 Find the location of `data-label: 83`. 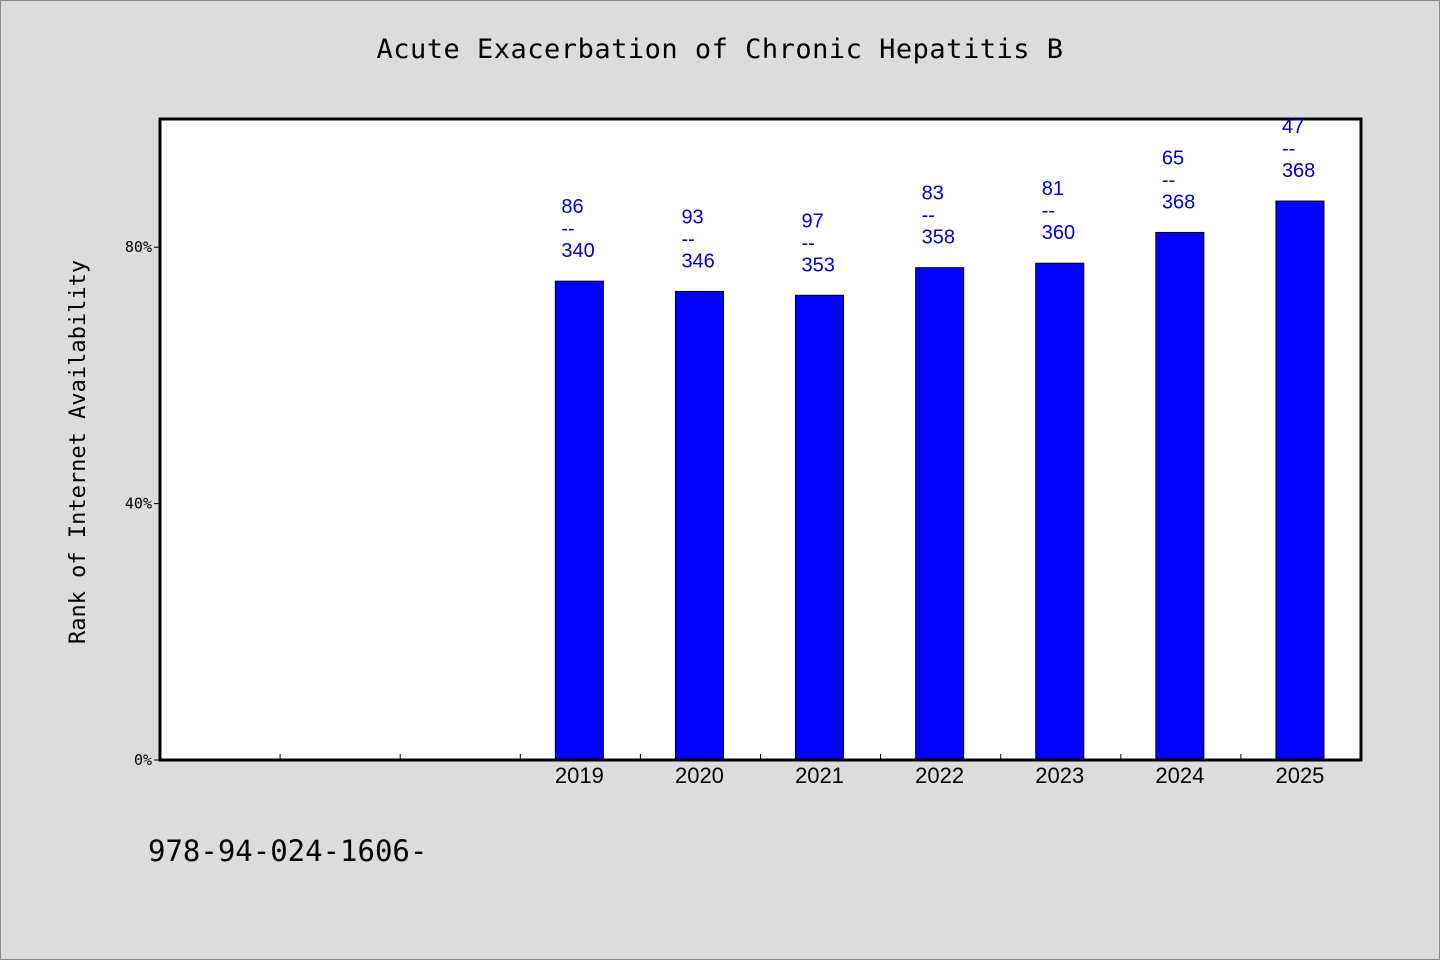

data-label: 83 is located at coordinates (933, 194).